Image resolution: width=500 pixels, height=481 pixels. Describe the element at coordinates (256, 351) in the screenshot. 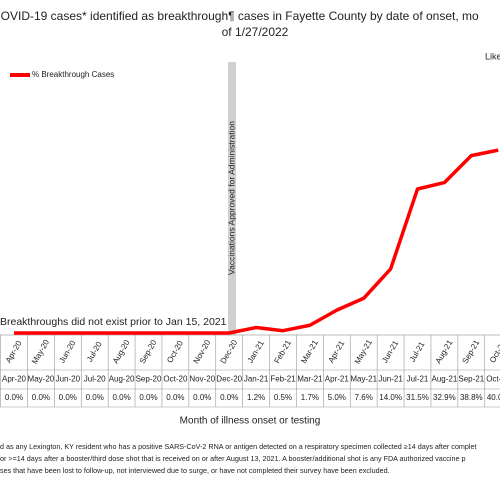

I see `x-tick-label: Jan-21` at that location.